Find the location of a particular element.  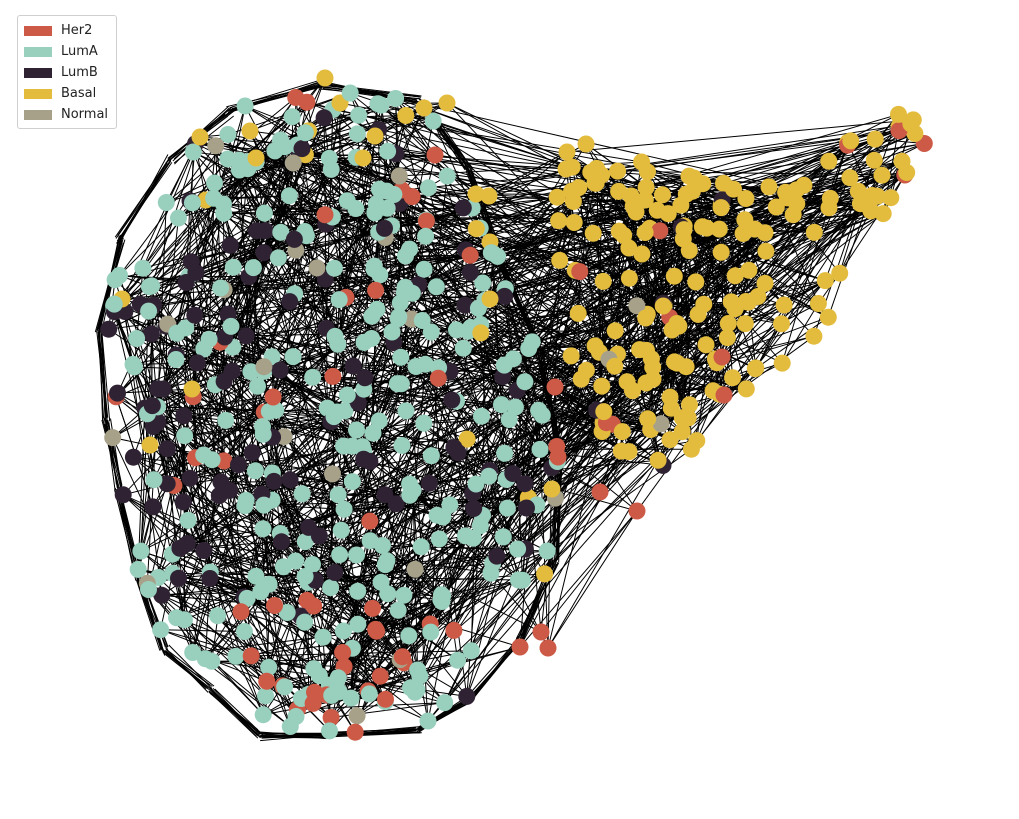

legend-item-lumb: LumB is located at coordinates (67, 72).